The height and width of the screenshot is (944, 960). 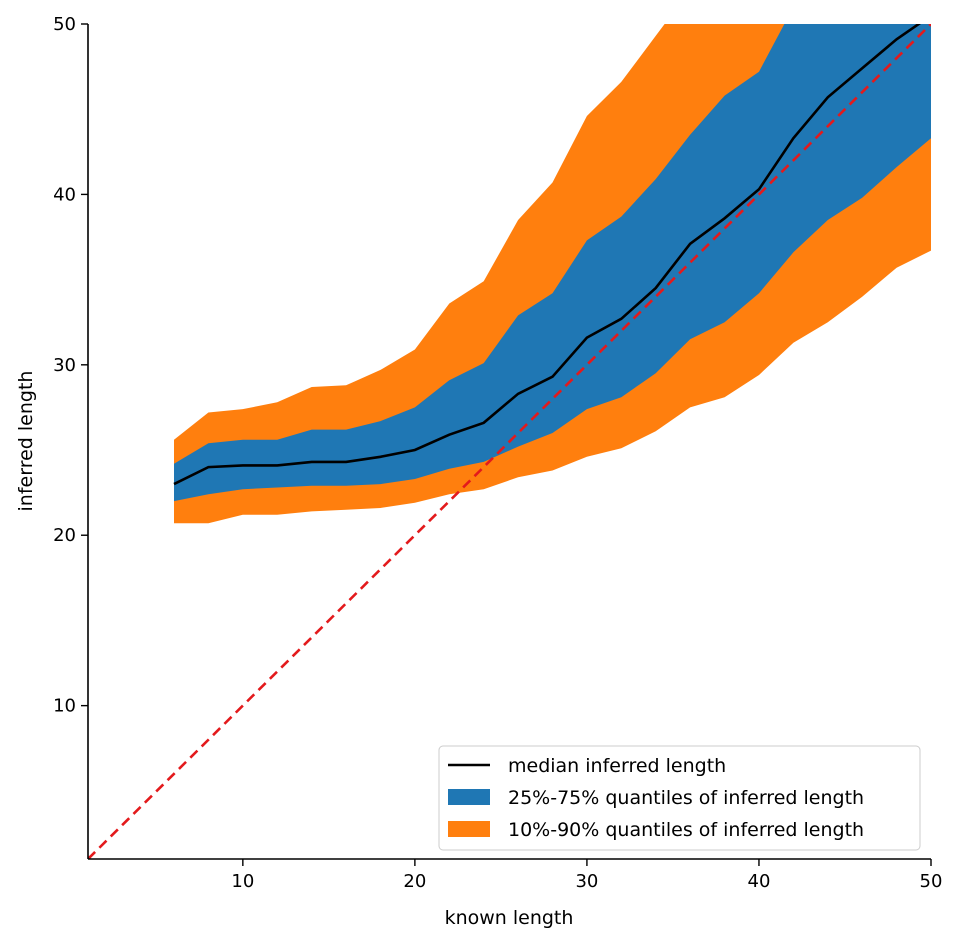 I want to click on y-axis-label: inferred length, so click(x=26, y=441).